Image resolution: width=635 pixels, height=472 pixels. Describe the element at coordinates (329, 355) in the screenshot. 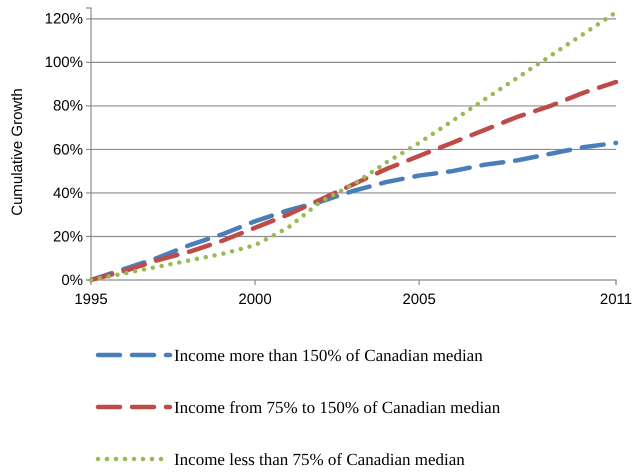

I see `legend-label: Income more than 150% of Canadian median` at that location.